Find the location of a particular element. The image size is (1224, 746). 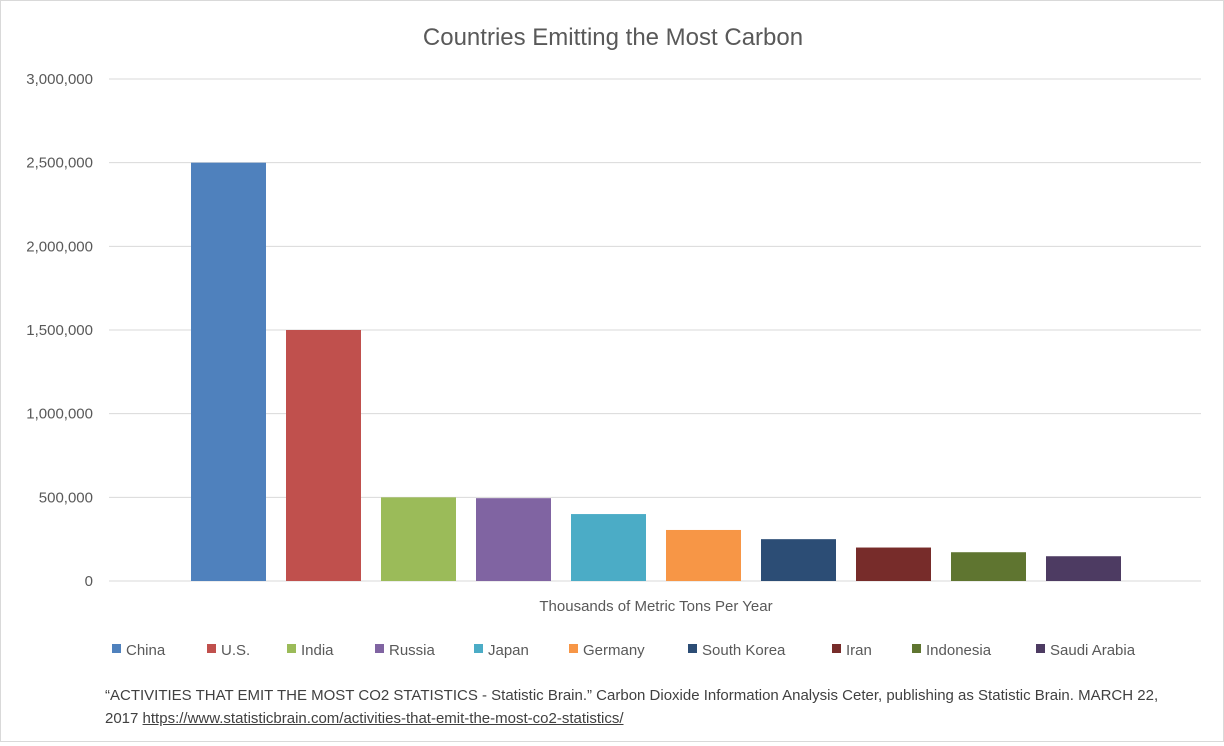

y-tick-label: 3,000,000 is located at coordinates (59, 79).